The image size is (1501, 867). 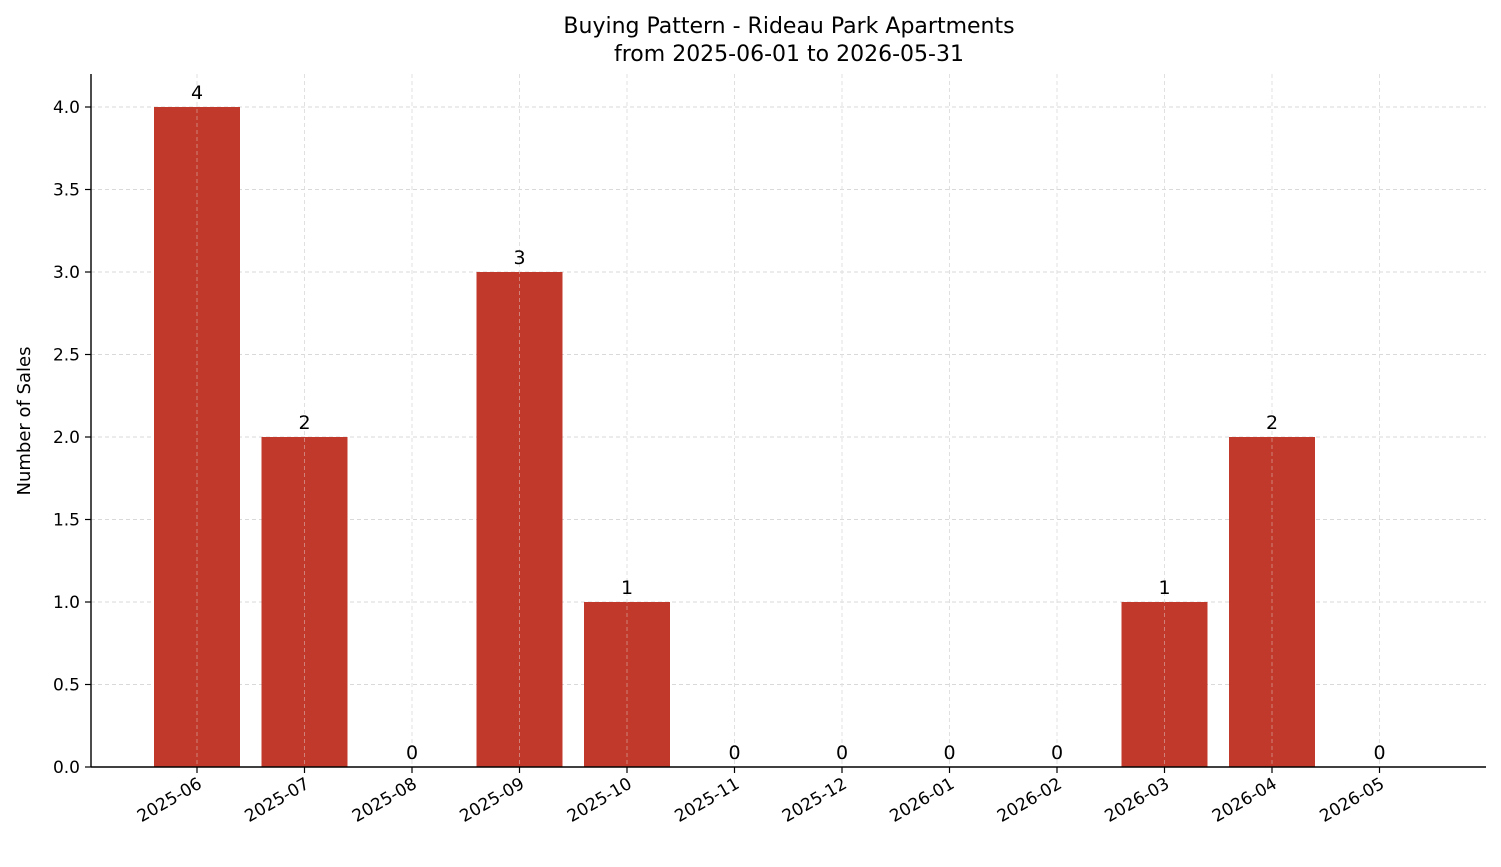 What do you see at coordinates (197, 93) in the screenshot?
I see `bar-value-label: 4` at bounding box center [197, 93].